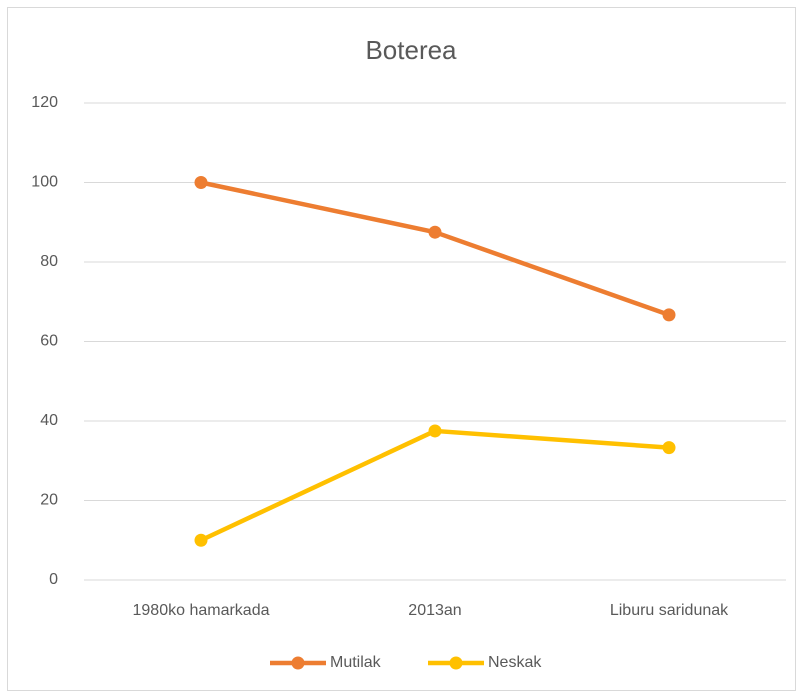  Describe the element at coordinates (411, 50) in the screenshot. I see `chart-title: Boterea` at that location.